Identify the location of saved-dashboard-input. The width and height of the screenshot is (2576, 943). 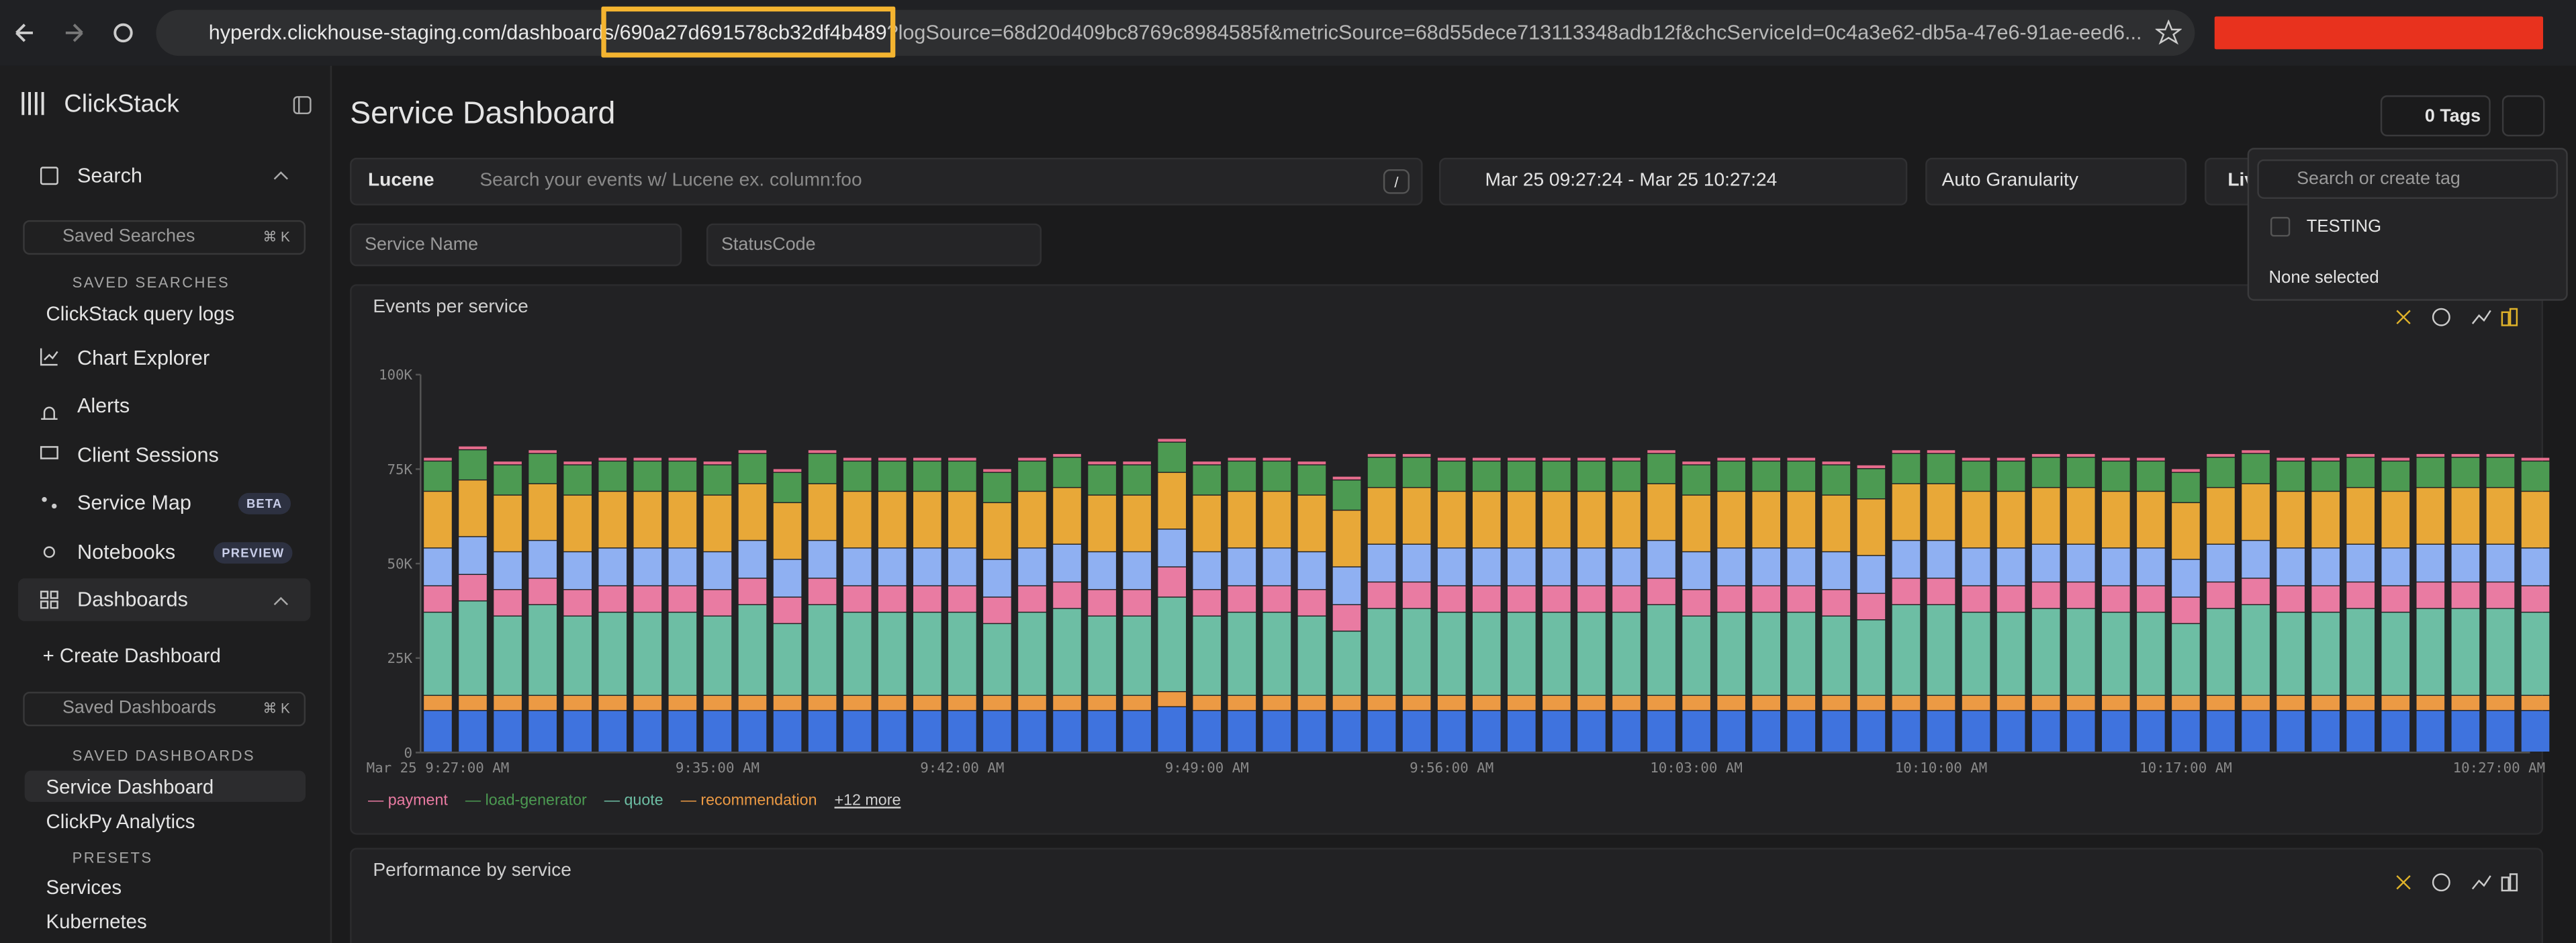
(164, 709).